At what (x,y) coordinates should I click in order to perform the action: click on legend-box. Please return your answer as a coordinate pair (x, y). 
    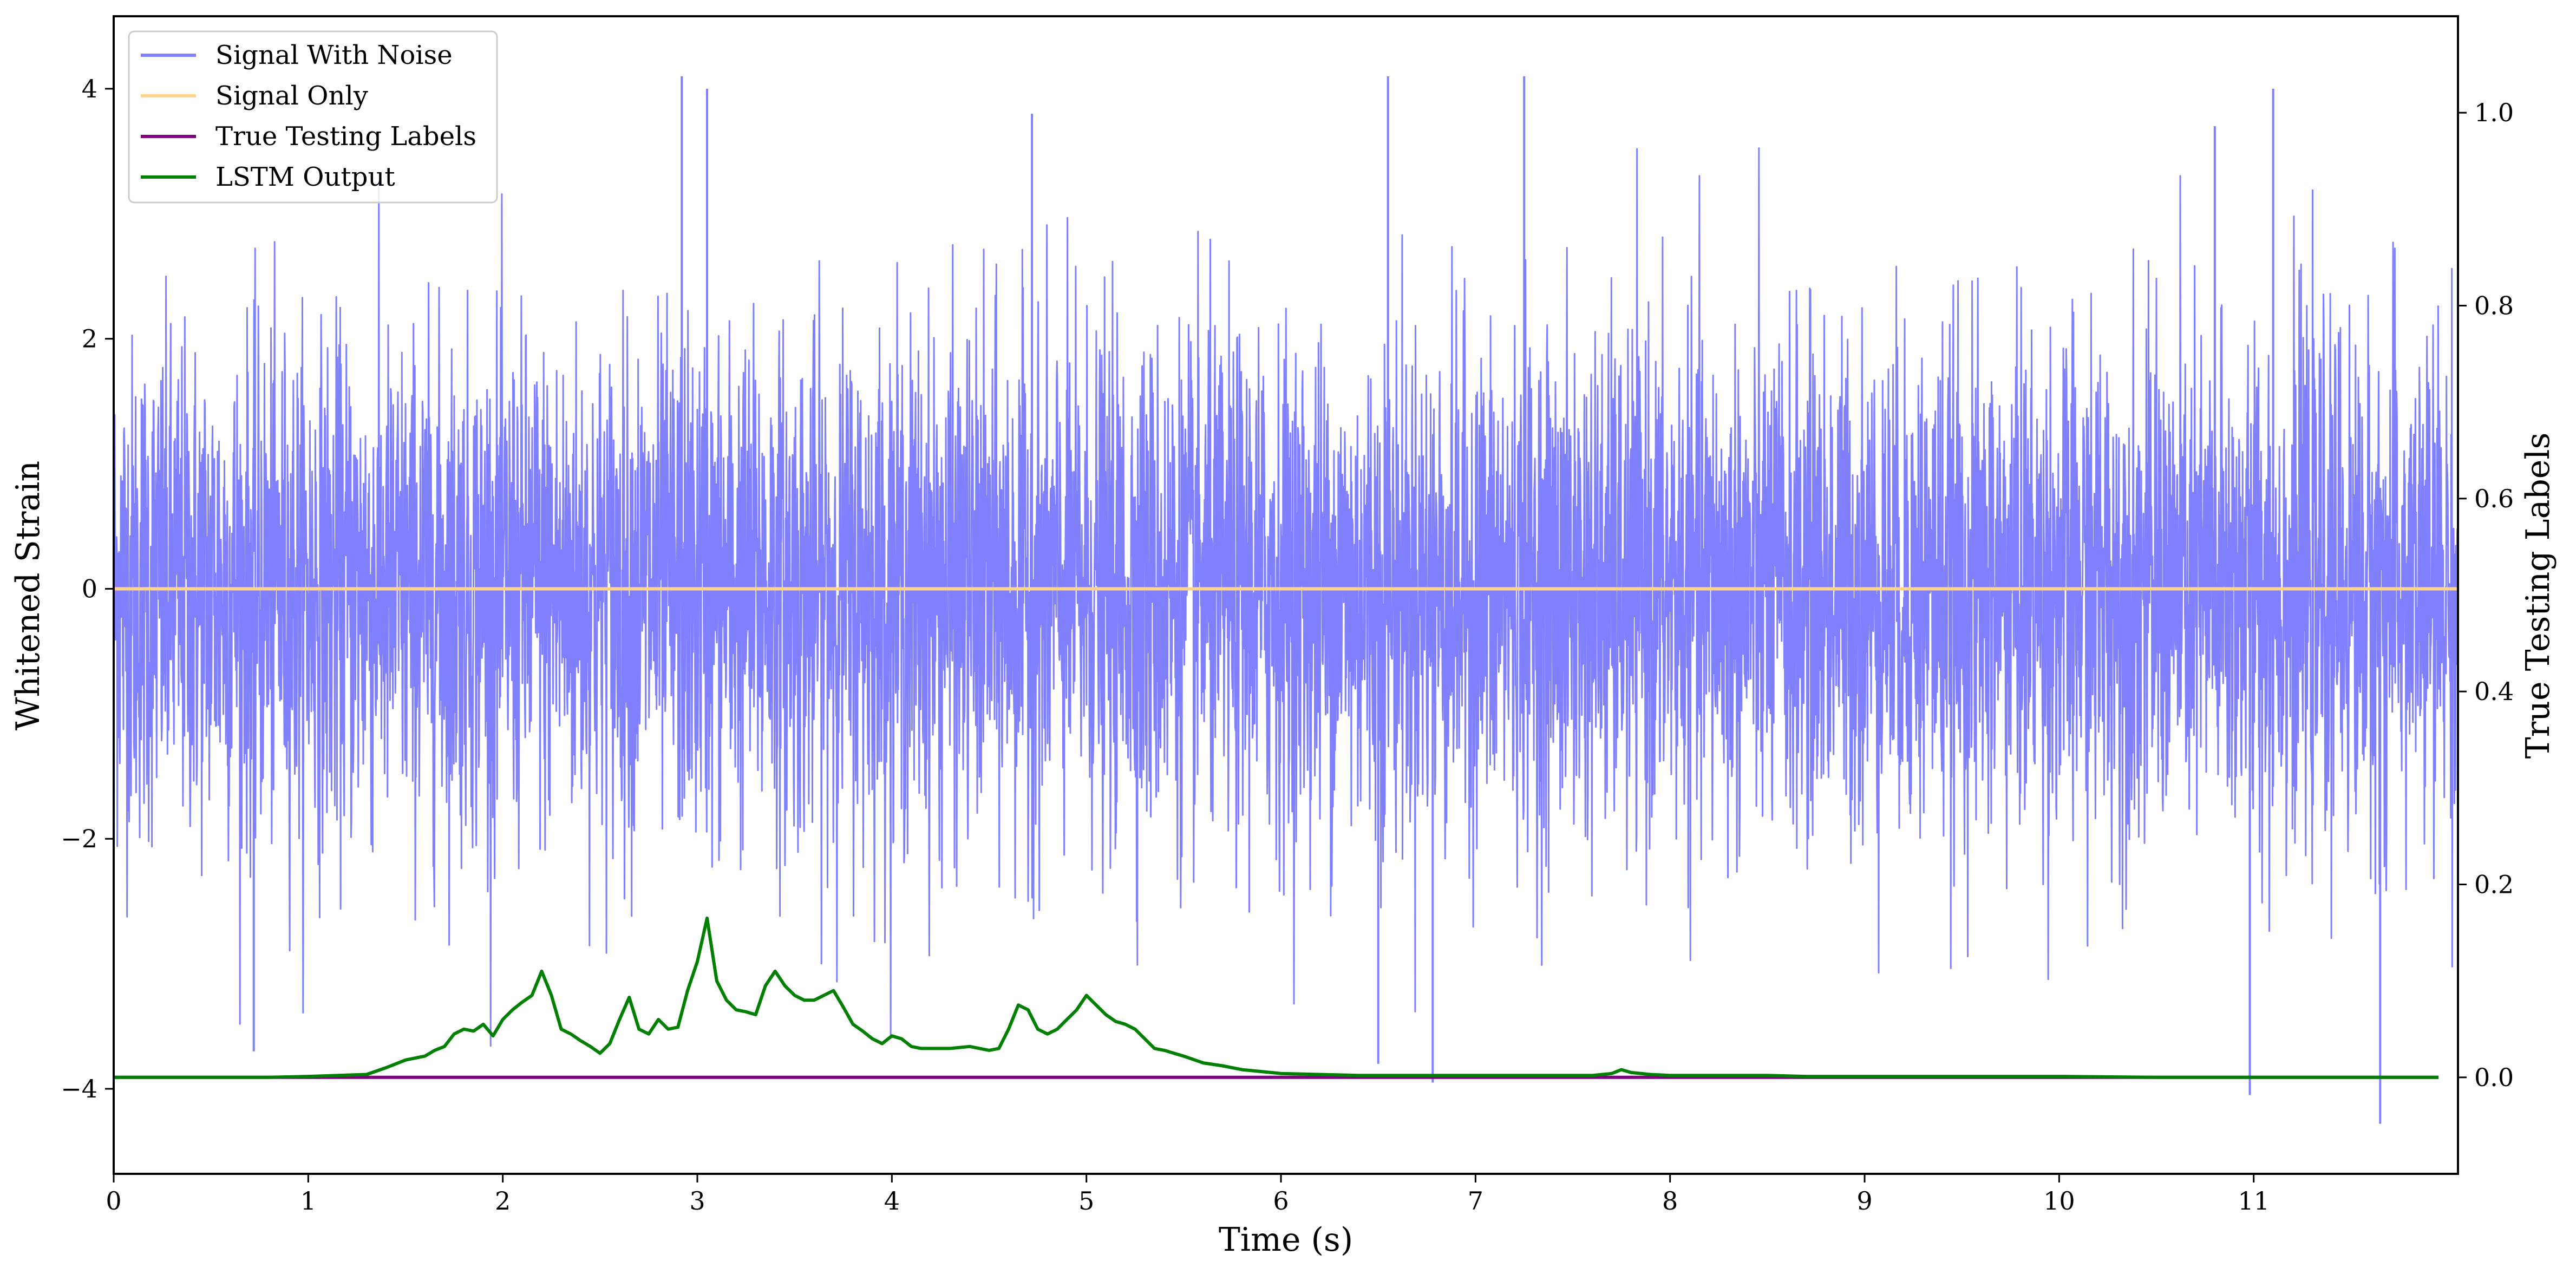
    Looking at the image, I should click on (313, 117).